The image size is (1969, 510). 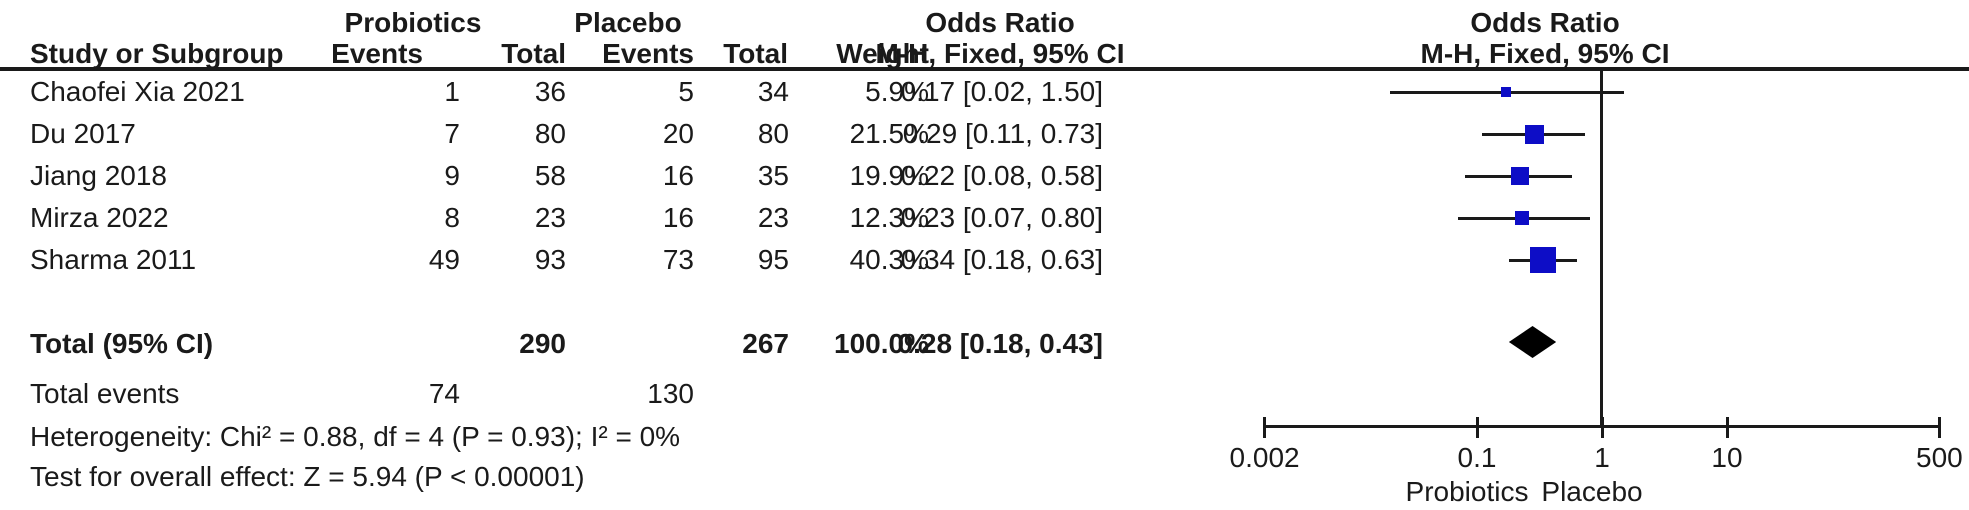 I want to click on total-diamond, so click(x=1532, y=342).